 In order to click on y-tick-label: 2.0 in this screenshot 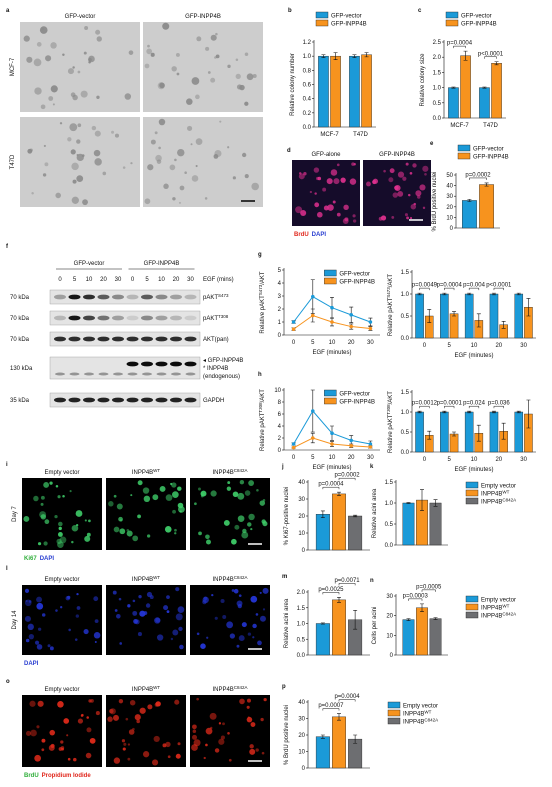, I will do `click(301, 593)`.